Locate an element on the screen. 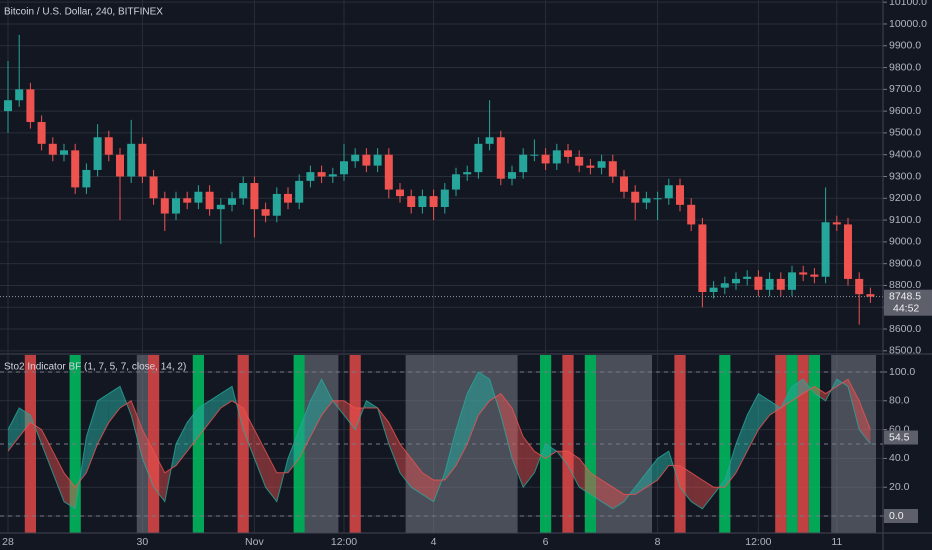 The height and width of the screenshot is (550, 932). value-box is located at coordinates (901, 516).